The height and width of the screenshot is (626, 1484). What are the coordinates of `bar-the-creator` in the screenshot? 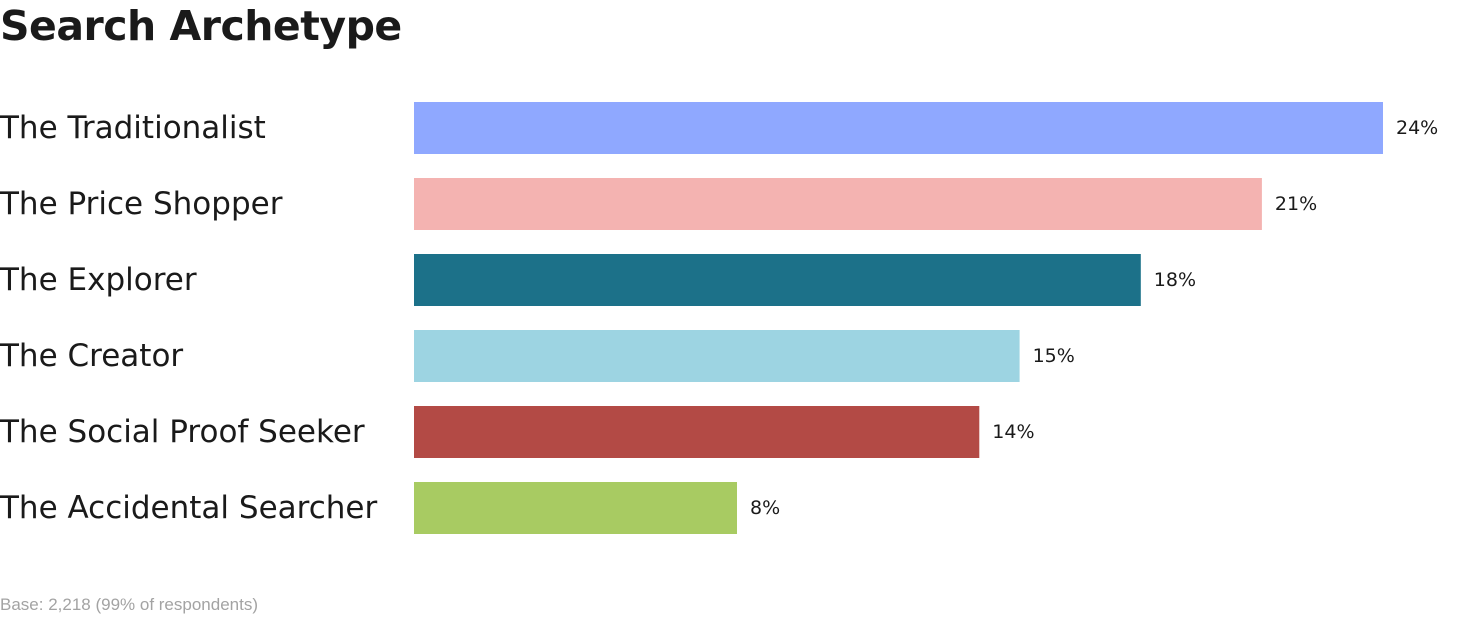 It's located at (717, 356).